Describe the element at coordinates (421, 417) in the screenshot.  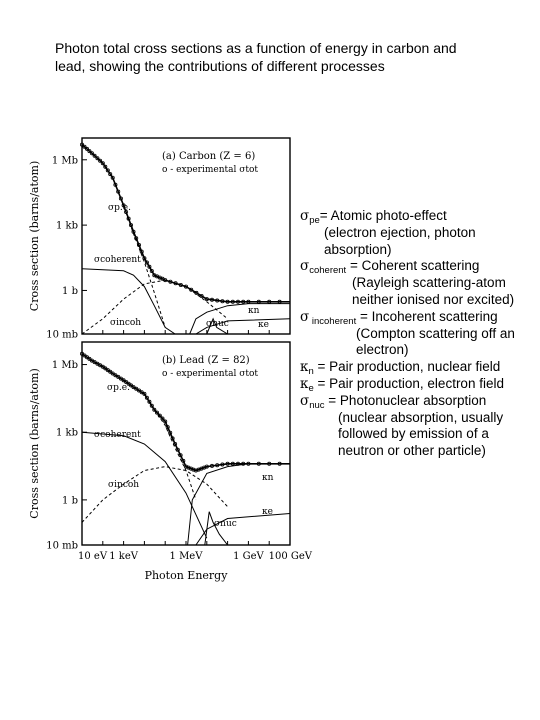
I see `legend-continuation: (nuclear absorption, usually` at that location.